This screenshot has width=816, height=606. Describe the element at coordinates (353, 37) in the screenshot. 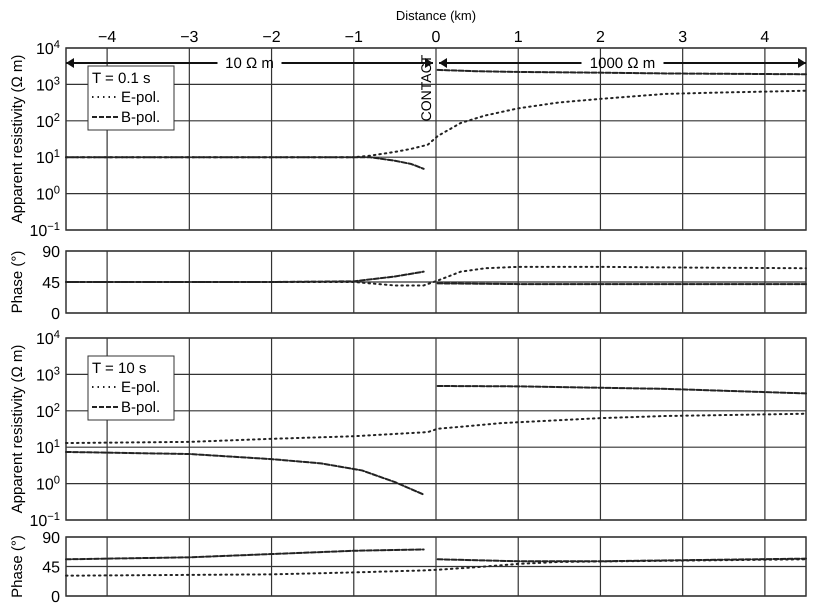

I see `x-tick-label: −1` at that location.